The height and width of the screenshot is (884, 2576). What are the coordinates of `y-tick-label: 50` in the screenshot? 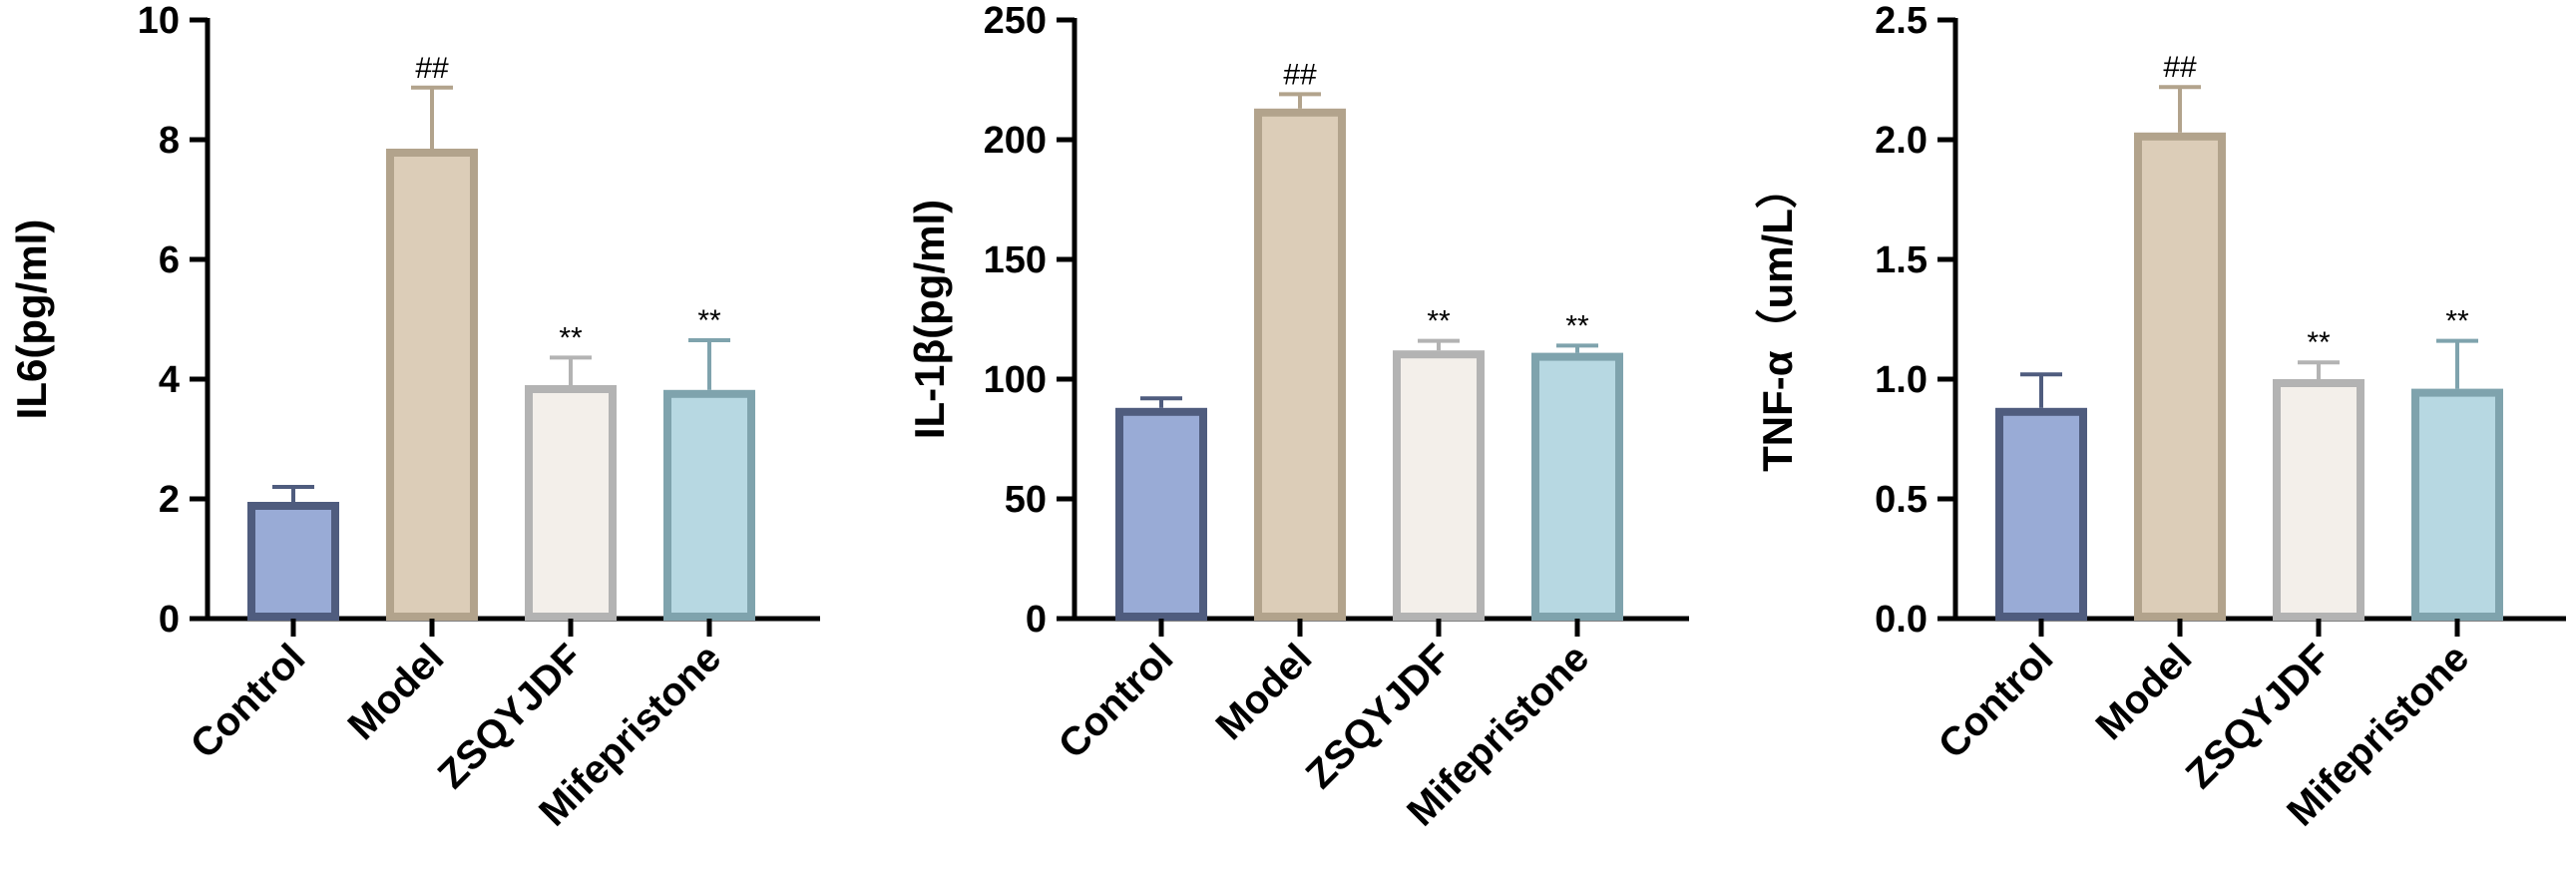 It's located at (1026, 500).